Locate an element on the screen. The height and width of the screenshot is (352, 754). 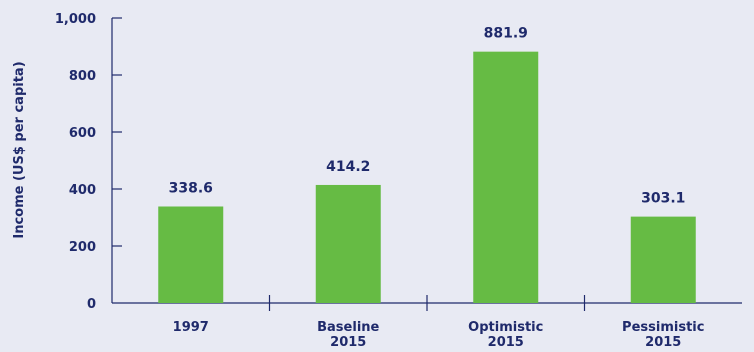
y-tick-label: 0 is located at coordinates (91, 304).